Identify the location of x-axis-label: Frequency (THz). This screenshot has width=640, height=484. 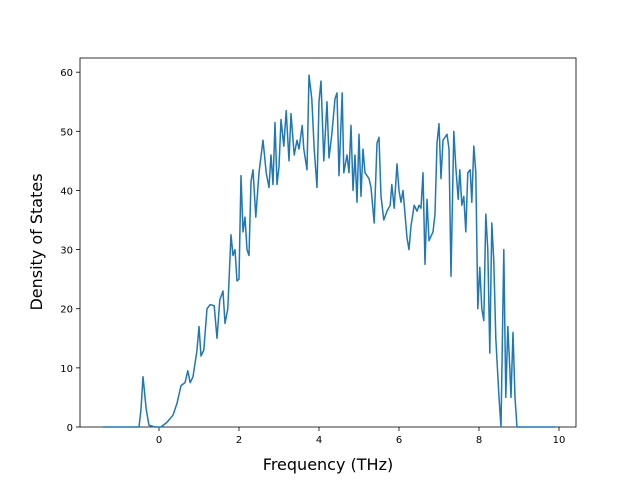
(328, 464).